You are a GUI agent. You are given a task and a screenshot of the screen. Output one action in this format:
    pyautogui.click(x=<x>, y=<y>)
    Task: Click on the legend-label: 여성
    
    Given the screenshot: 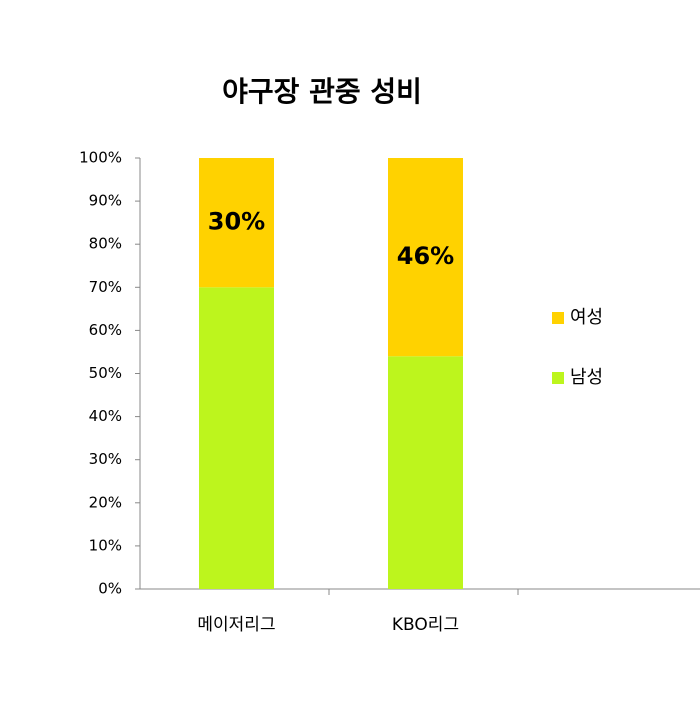 What is the action you would take?
    pyautogui.click(x=586, y=317)
    